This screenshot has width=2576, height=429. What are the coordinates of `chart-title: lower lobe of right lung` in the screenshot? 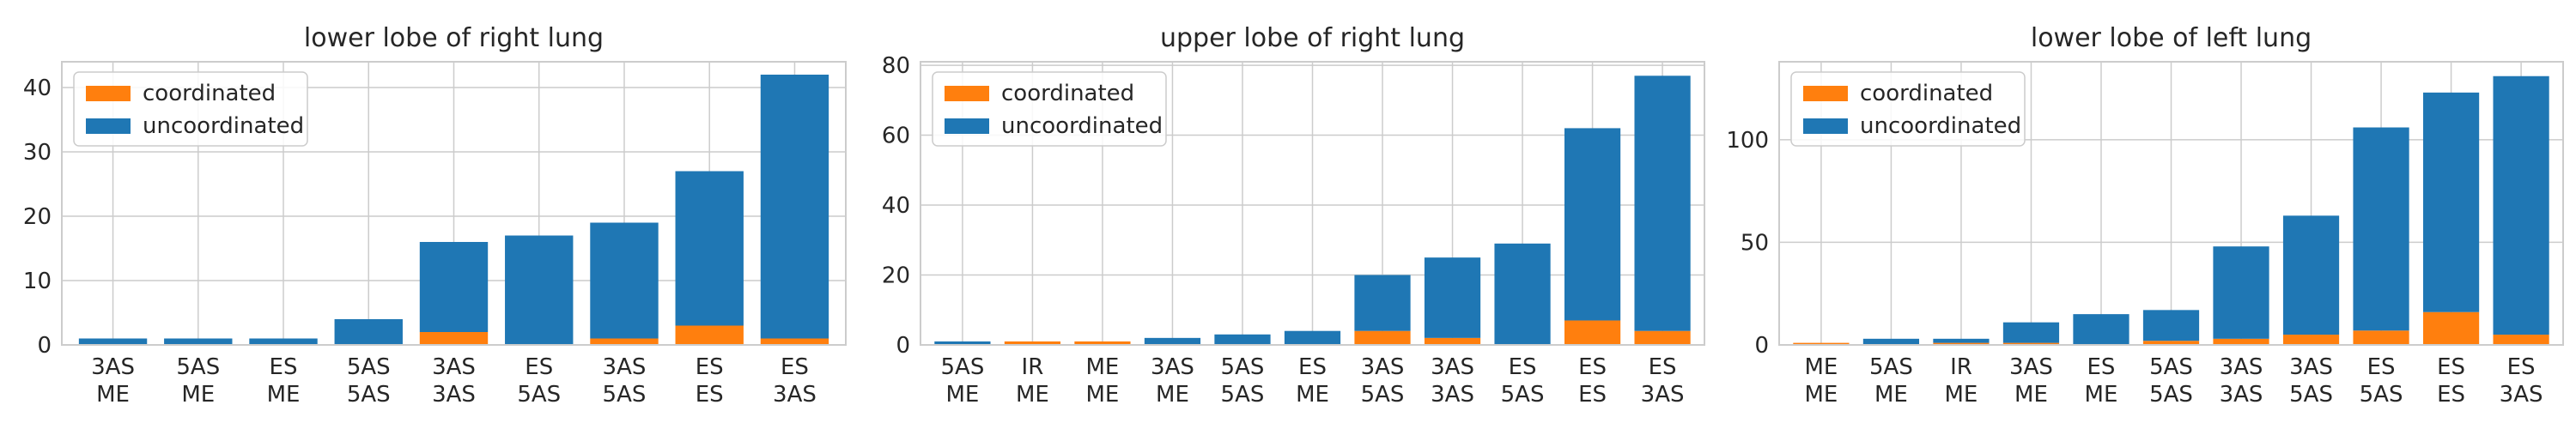 It's located at (454, 38).